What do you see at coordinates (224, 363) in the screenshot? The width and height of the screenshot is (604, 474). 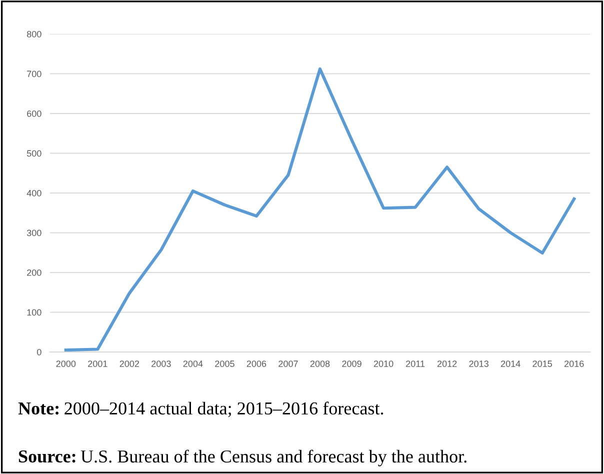 I see `x-tick-label: 2005` at bounding box center [224, 363].